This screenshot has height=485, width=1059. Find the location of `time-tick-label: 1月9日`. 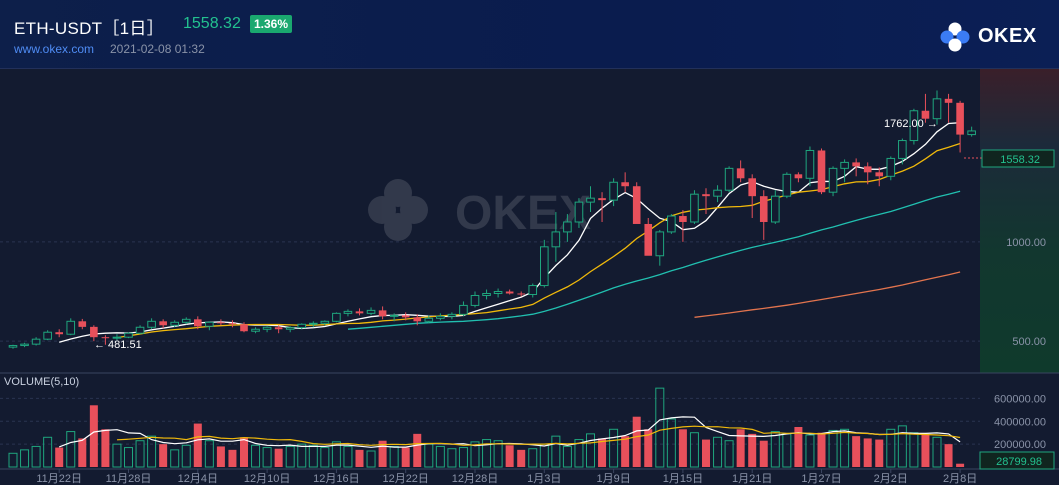

time-tick-label: 1月9日 is located at coordinates (613, 479).